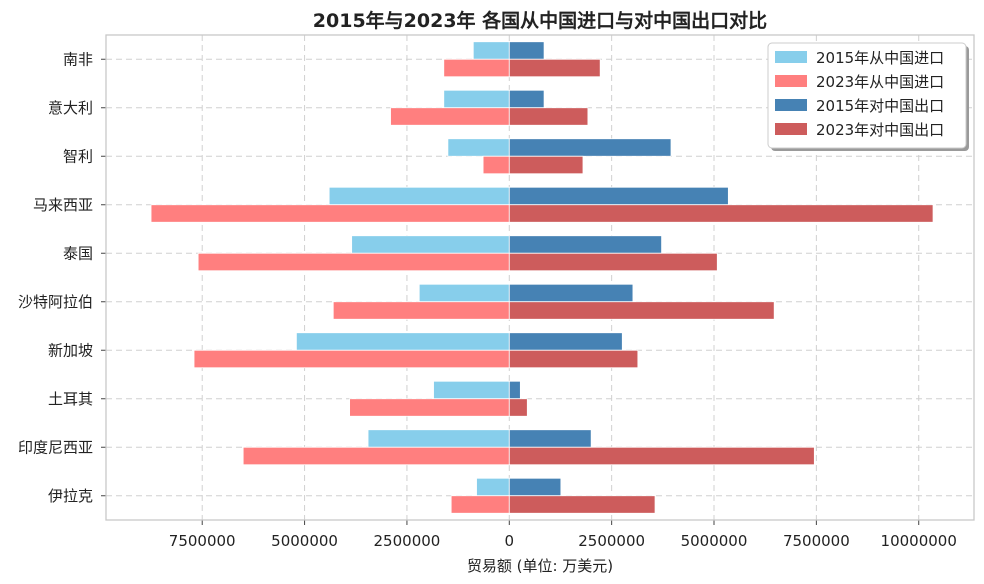 The image size is (984, 584). Describe the element at coordinates (70, 496) in the screenshot. I see `category-label: 伊拉克` at that location.